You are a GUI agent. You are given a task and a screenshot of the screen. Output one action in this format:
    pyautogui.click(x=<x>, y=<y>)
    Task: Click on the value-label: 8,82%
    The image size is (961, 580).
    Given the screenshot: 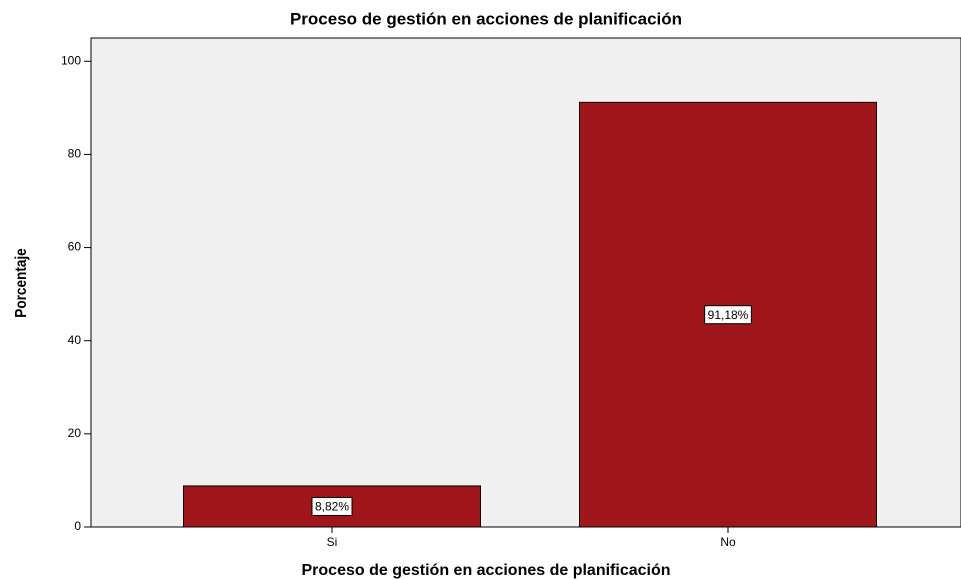 What is the action you would take?
    pyautogui.click(x=332, y=507)
    